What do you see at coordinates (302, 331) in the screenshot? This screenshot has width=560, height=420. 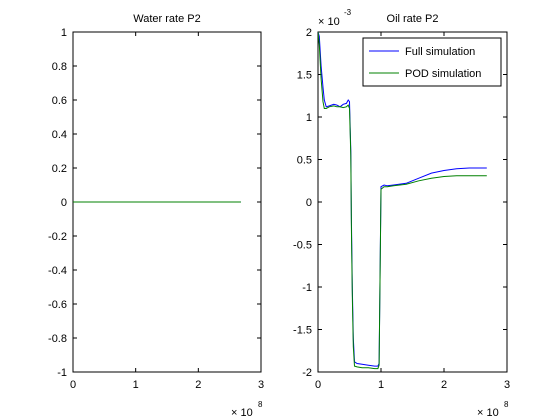 I see `y-tick-label: -1.5` at bounding box center [302, 331].